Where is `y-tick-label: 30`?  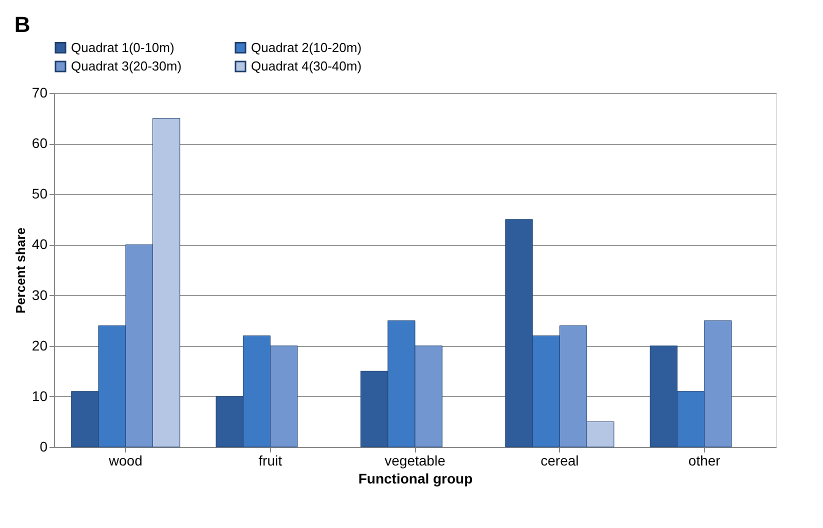
y-tick-label: 30 is located at coordinates (40, 294).